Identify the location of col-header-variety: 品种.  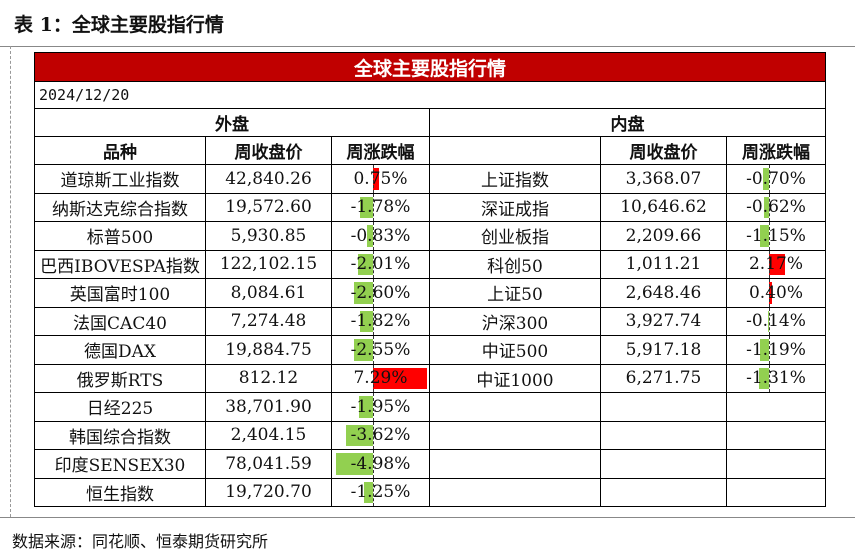
(120, 151).